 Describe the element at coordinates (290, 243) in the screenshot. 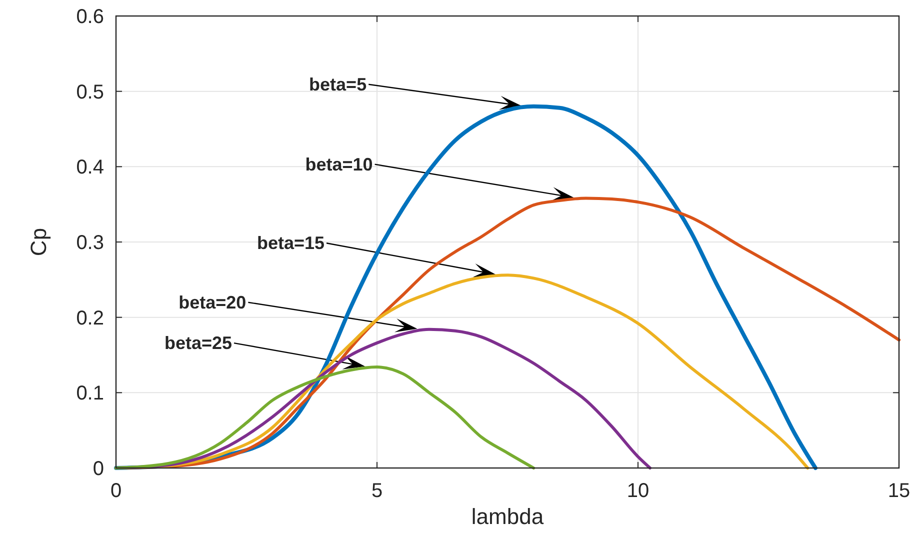

I see `annotation: beta=15` at that location.